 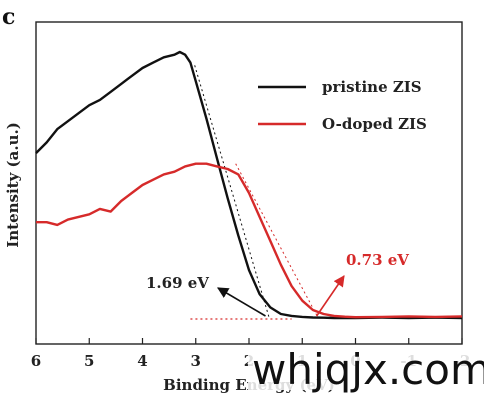 I want to click on annotation-arrow-odoped, so click(x=330, y=296).